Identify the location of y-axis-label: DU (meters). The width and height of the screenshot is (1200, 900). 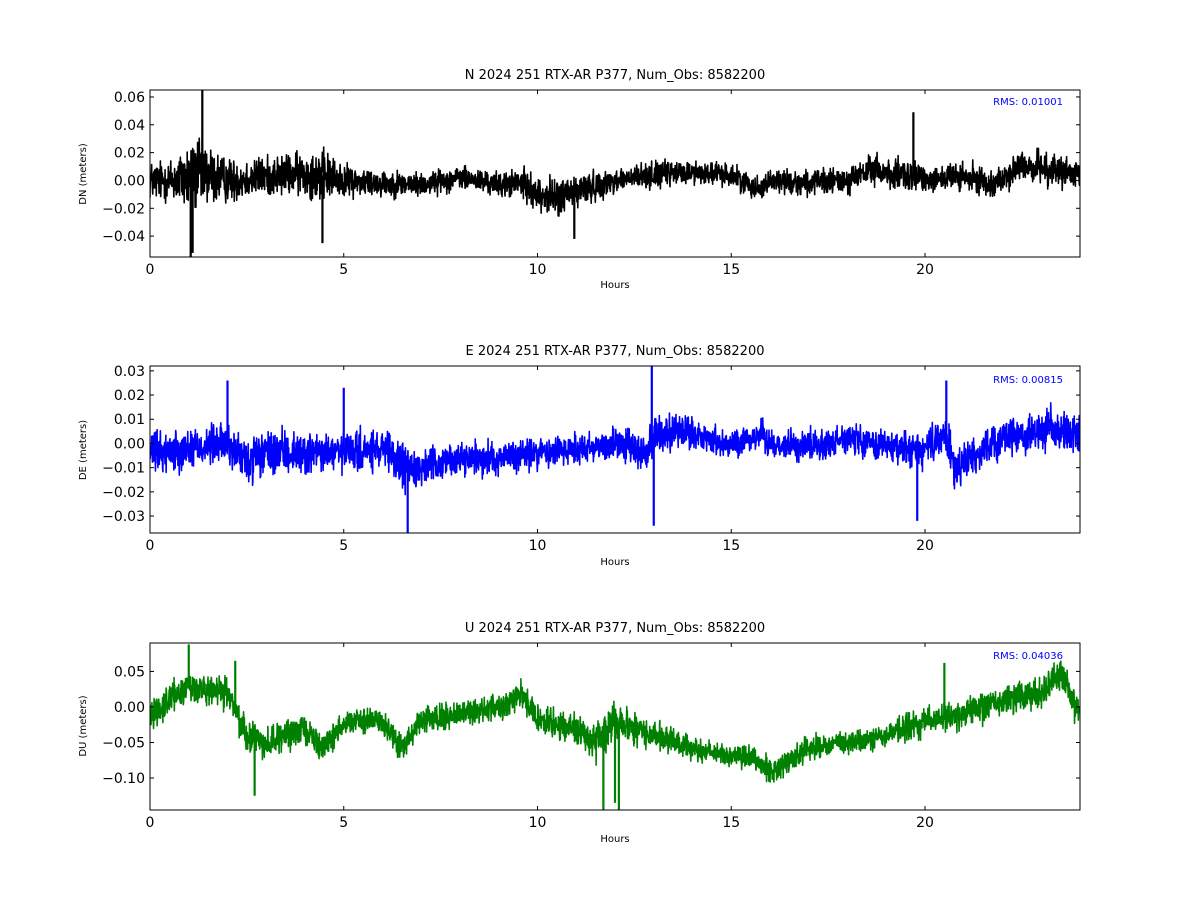
(83, 725).